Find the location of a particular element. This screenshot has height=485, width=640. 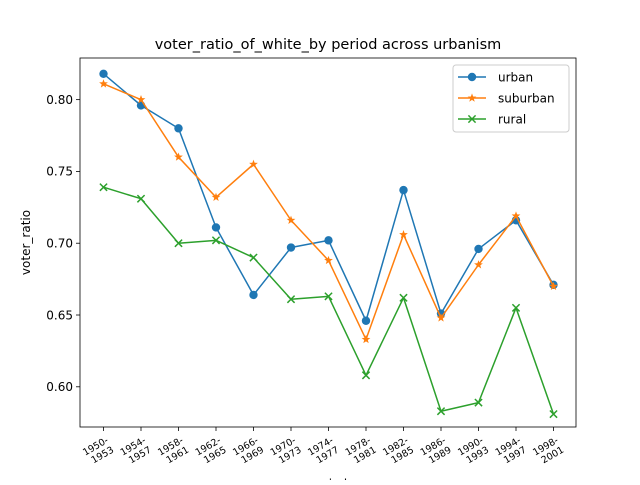

y-tick-label: 0.80 is located at coordinates (59, 100).